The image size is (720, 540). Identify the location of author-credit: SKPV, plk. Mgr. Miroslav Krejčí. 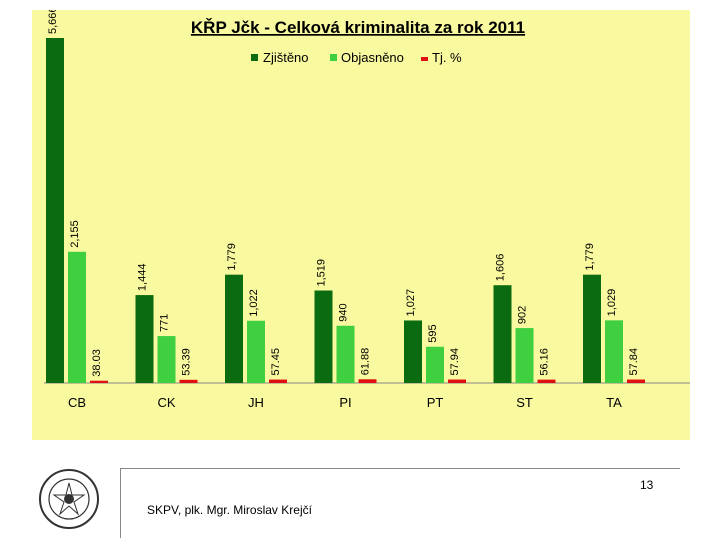
(229, 510).